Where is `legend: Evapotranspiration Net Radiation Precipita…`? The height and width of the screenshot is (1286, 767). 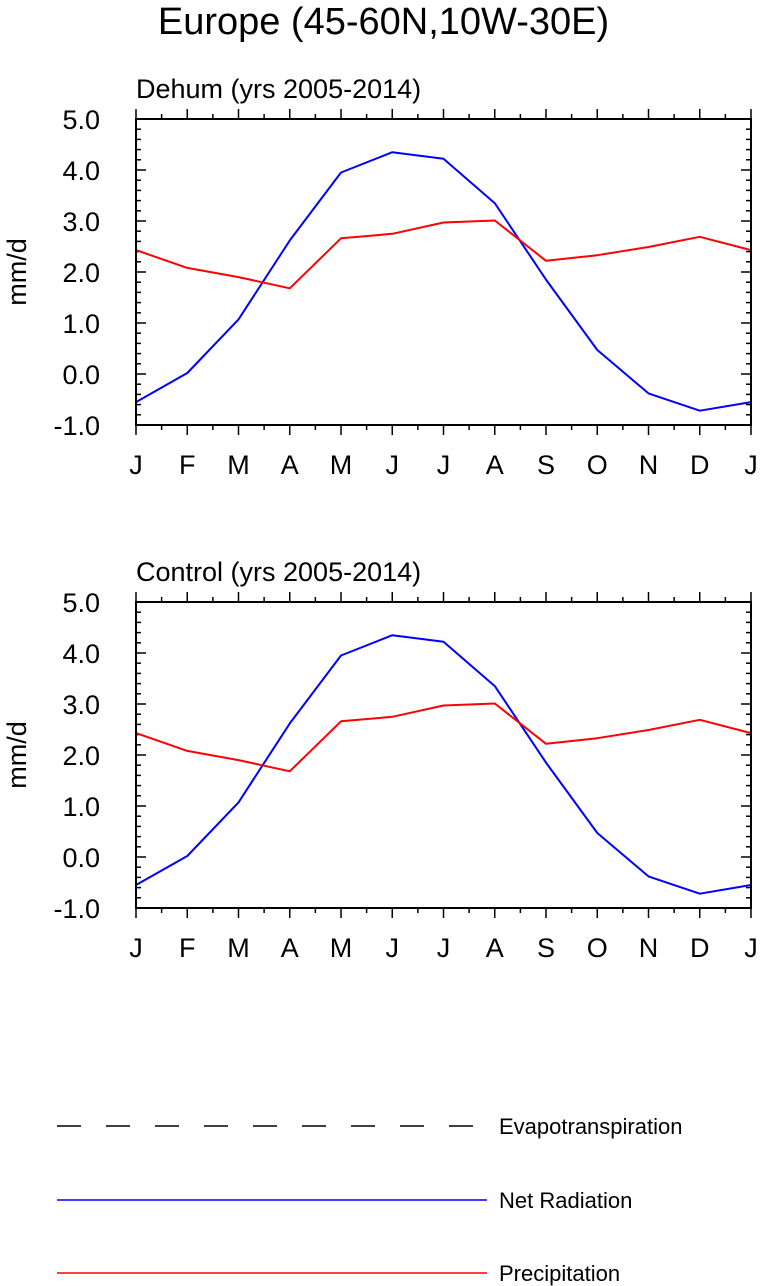 legend: Evapotranspiration Net Radiation Precipita… is located at coordinates (369, 1200).